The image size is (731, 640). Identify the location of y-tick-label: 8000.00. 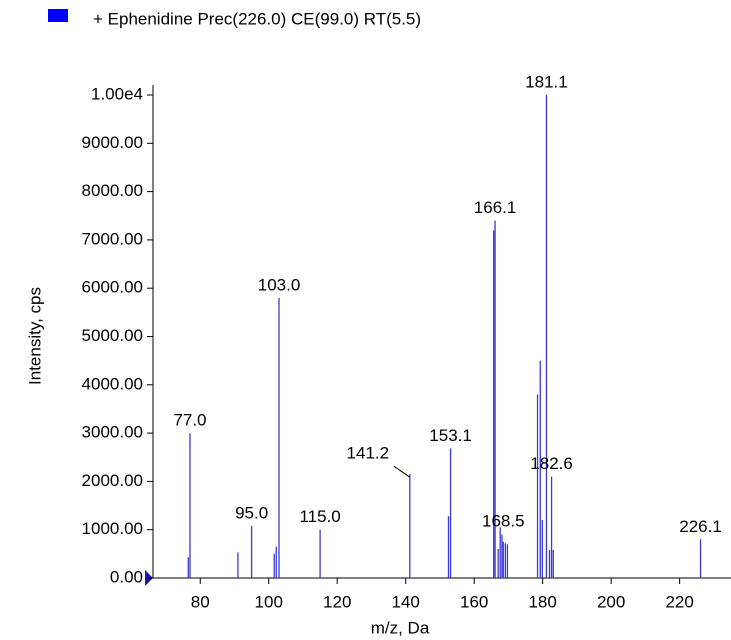
(112, 190).